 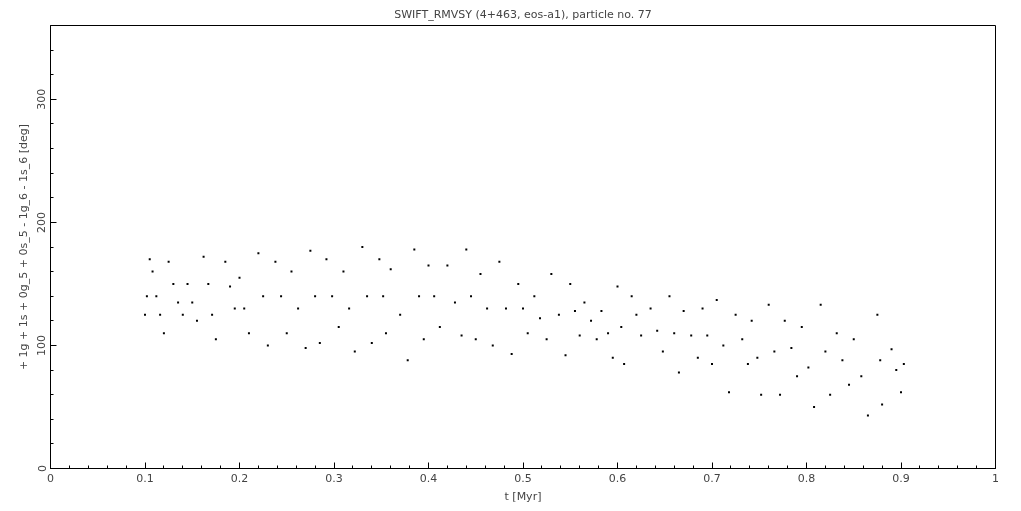 What do you see at coordinates (523, 496) in the screenshot?
I see `x-axis-title: t [Myr]` at bounding box center [523, 496].